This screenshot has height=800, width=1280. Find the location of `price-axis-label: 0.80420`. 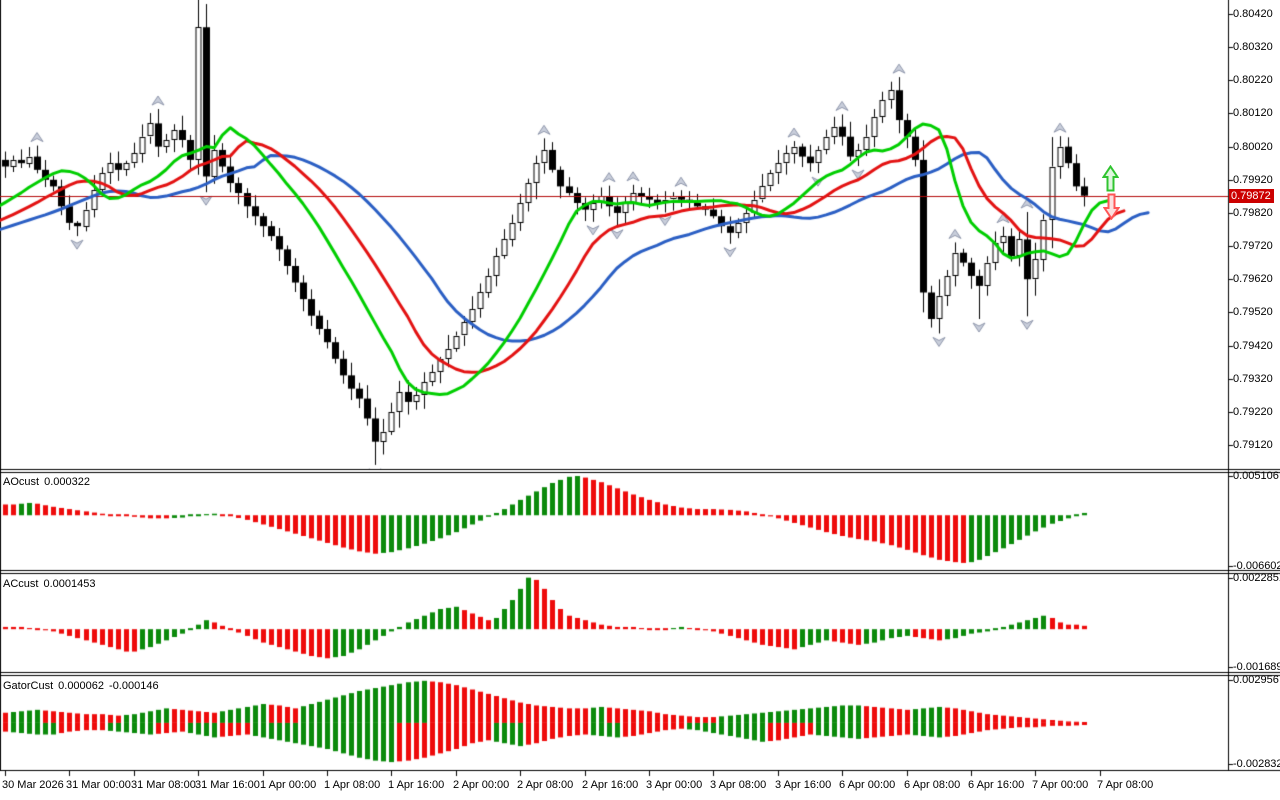

price-axis-label: 0.80420 is located at coordinates (1253, 14).